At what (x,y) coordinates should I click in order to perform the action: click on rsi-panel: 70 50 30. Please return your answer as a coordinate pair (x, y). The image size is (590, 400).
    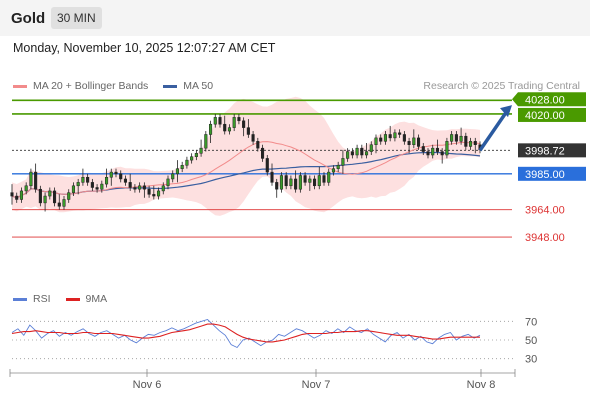
    Looking at the image, I should click on (274, 341).